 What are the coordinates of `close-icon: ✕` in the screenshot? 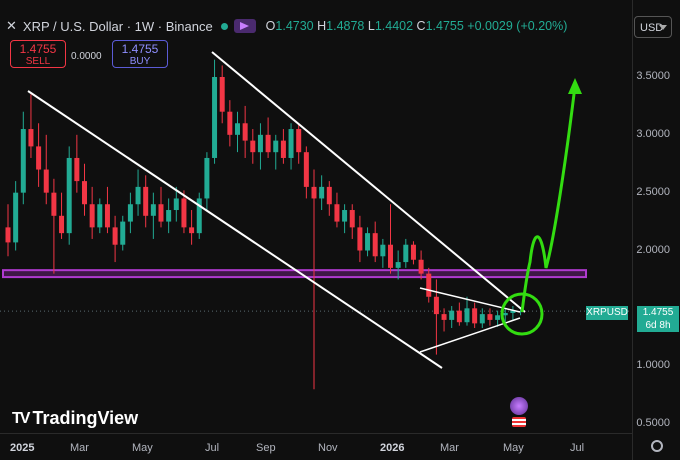 It's located at (11, 25).